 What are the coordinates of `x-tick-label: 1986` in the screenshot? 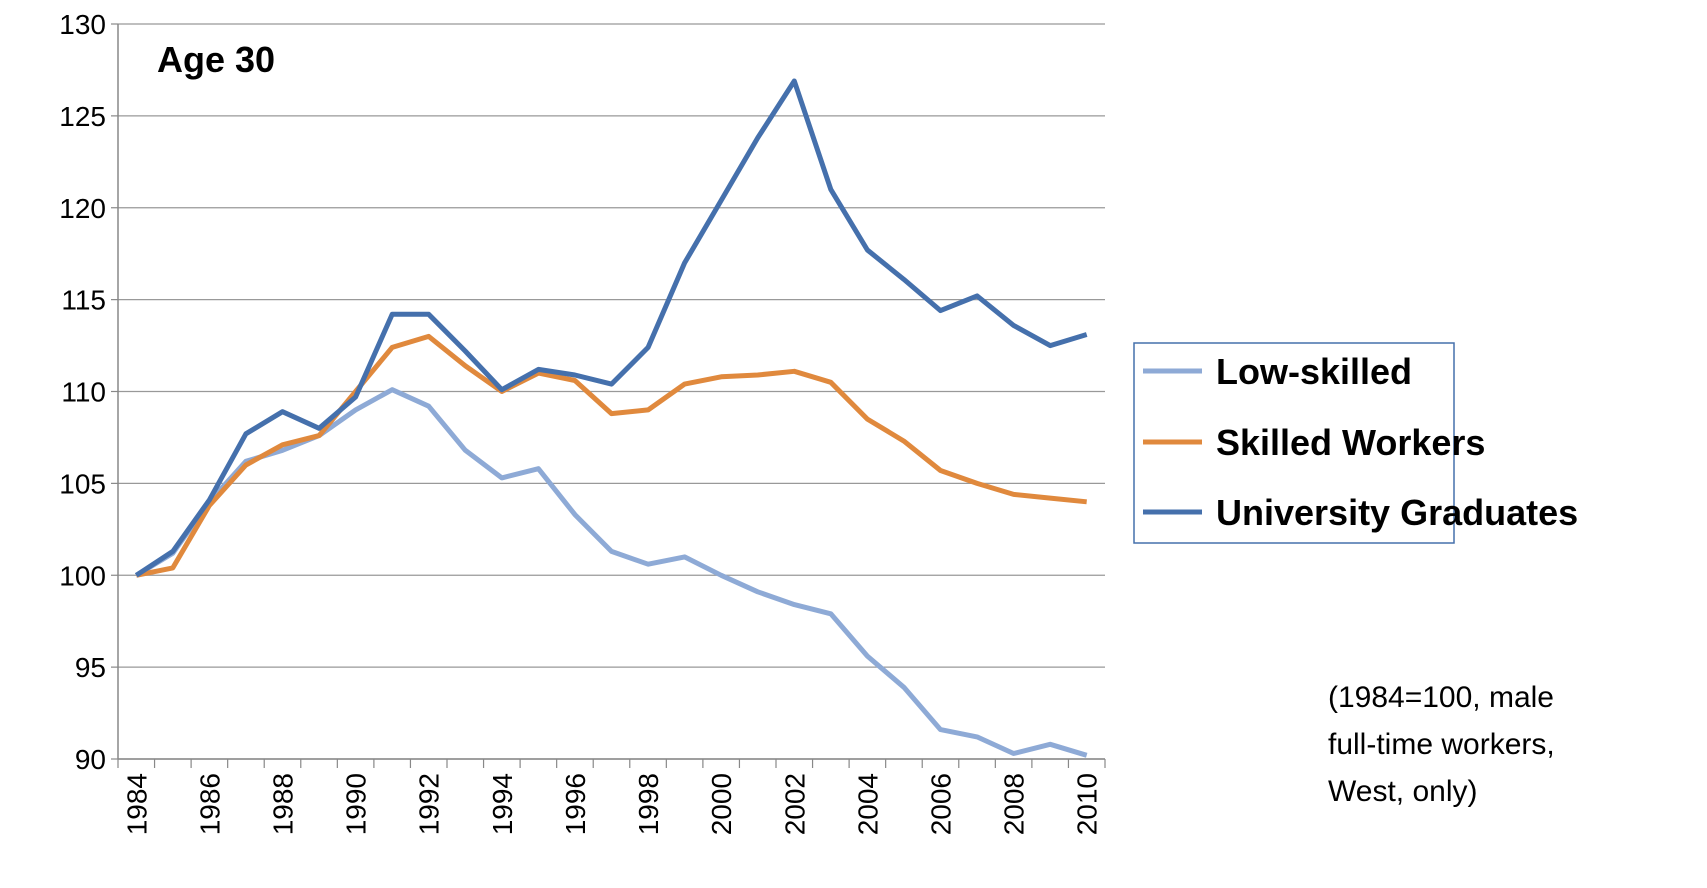 It's located at (209, 804).